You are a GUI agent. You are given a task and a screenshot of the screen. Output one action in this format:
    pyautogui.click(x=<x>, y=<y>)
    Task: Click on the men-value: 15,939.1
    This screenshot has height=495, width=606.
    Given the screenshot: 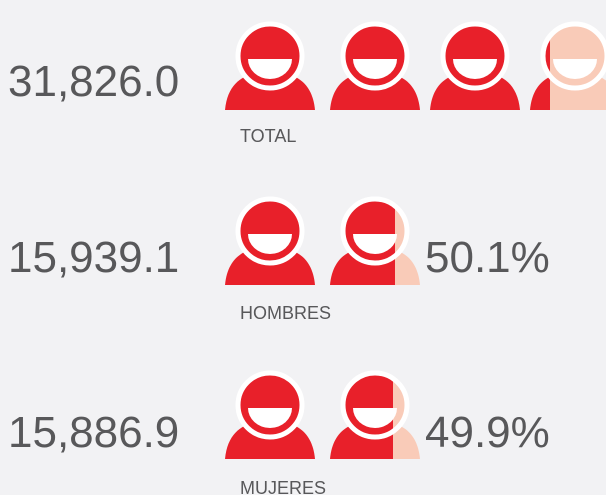 What is the action you would take?
    pyautogui.click(x=93, y=257)
    